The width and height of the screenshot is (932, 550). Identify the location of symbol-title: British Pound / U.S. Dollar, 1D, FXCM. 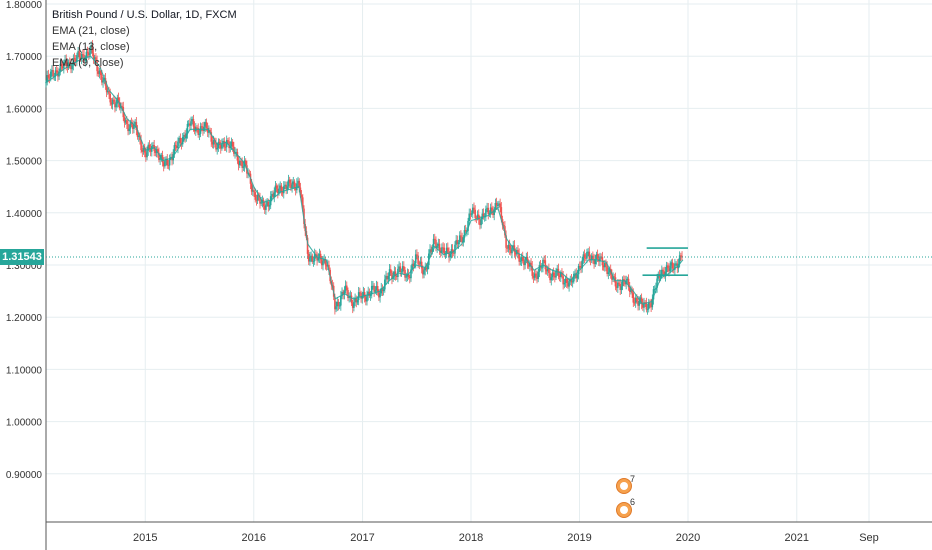
(144, 15).